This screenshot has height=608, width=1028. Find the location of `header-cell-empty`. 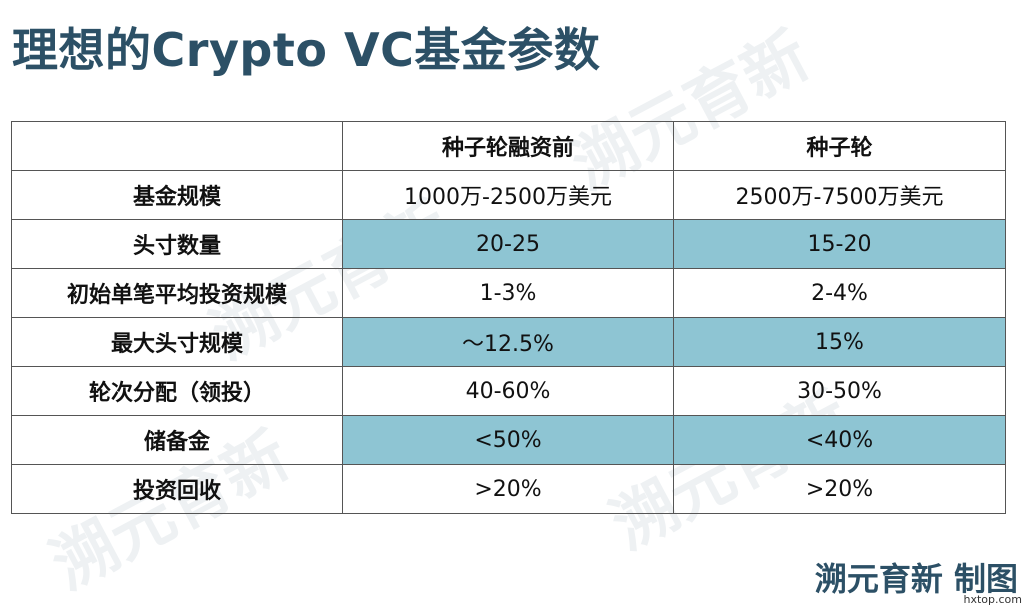

header-cell-empty is located at coordinates (177, 146).